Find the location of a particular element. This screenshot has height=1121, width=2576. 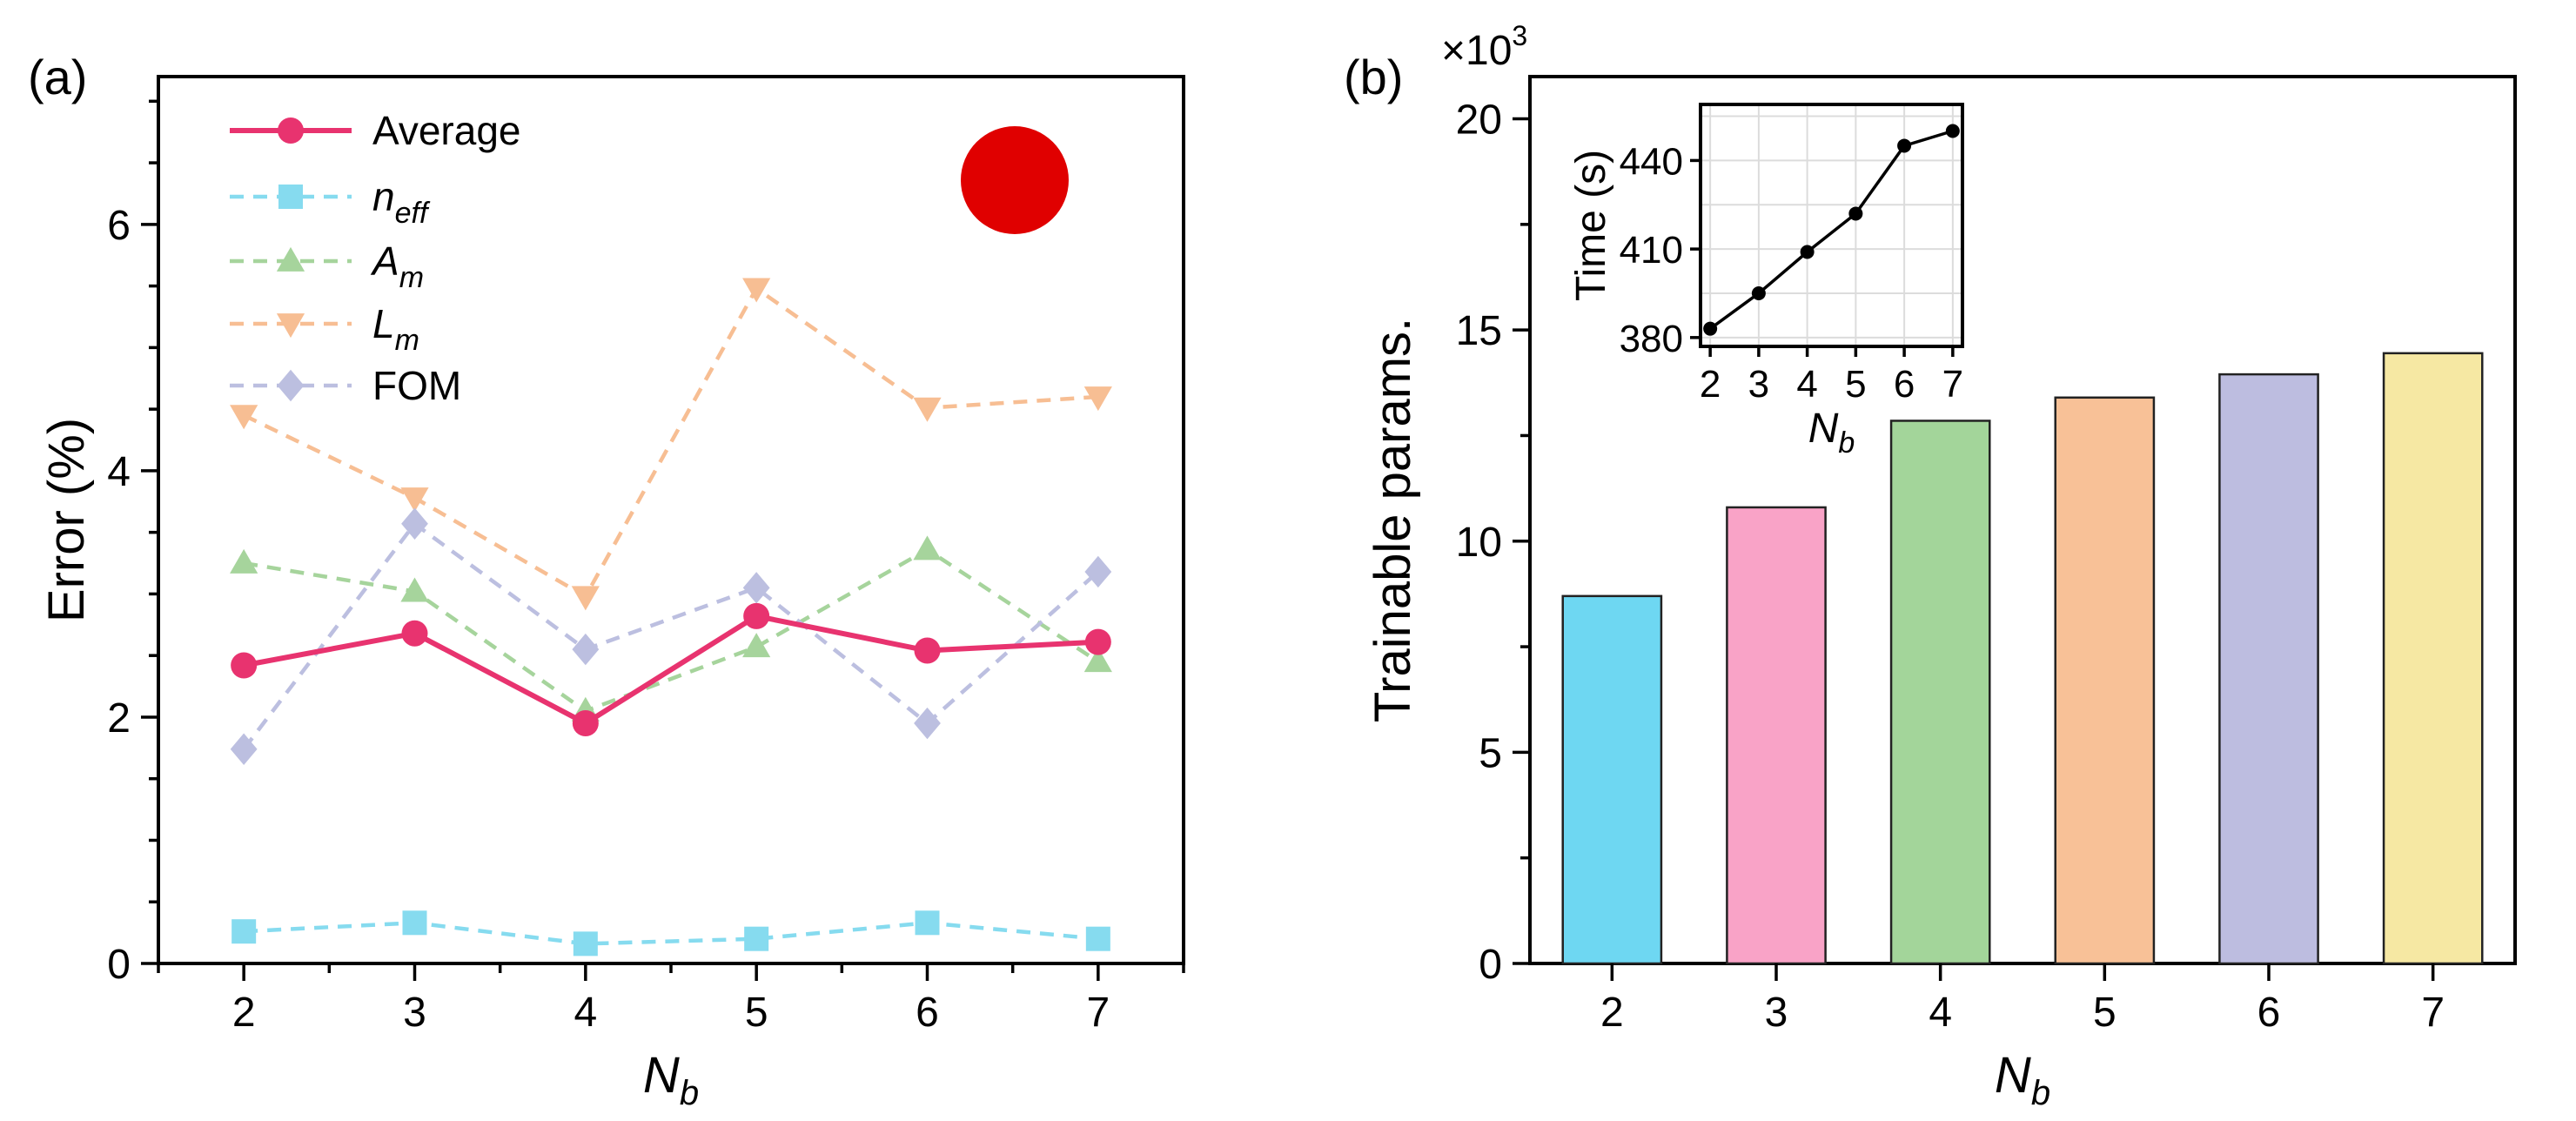

y-tick-label: 6 is located at coordinates (119, 226).